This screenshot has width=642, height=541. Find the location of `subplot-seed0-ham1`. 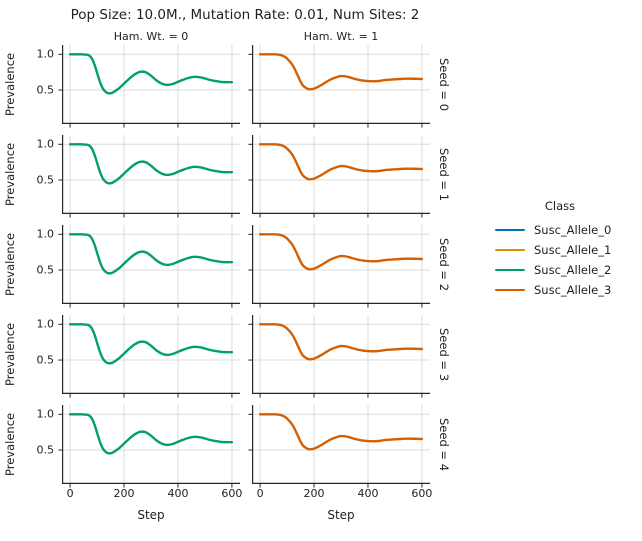

subplot-seed0-ham1 is located at coordinates (339, 86).